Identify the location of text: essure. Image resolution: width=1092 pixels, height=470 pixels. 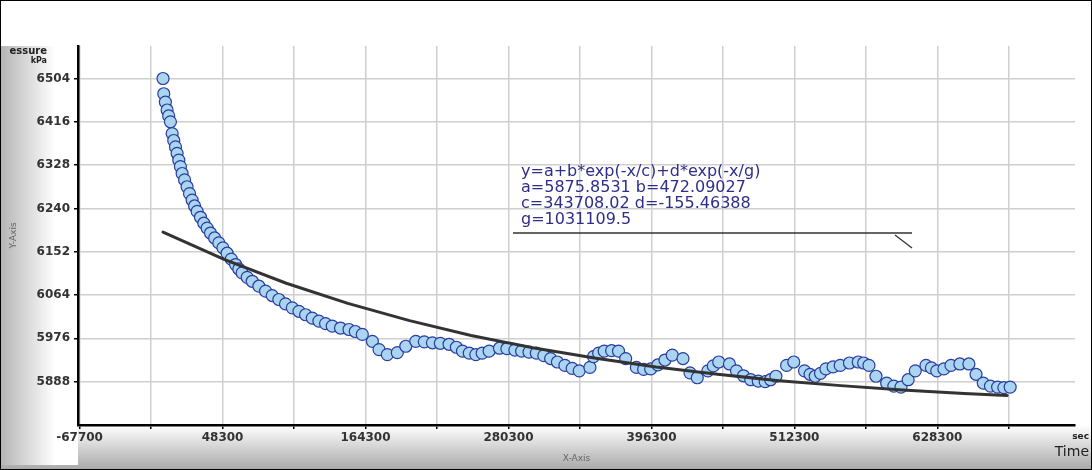
(28, 50).